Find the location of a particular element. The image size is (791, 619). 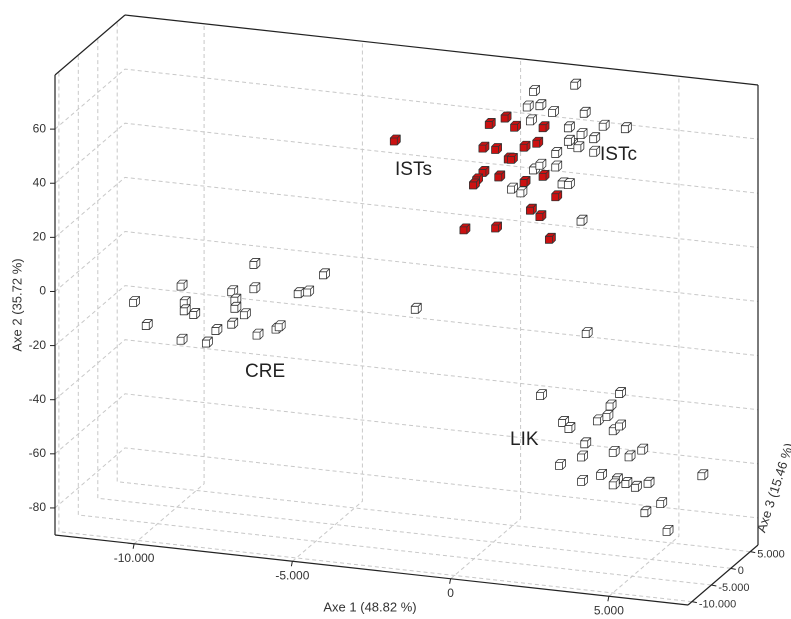

y-tick-label: 20 is located at coordinates (40, 237).